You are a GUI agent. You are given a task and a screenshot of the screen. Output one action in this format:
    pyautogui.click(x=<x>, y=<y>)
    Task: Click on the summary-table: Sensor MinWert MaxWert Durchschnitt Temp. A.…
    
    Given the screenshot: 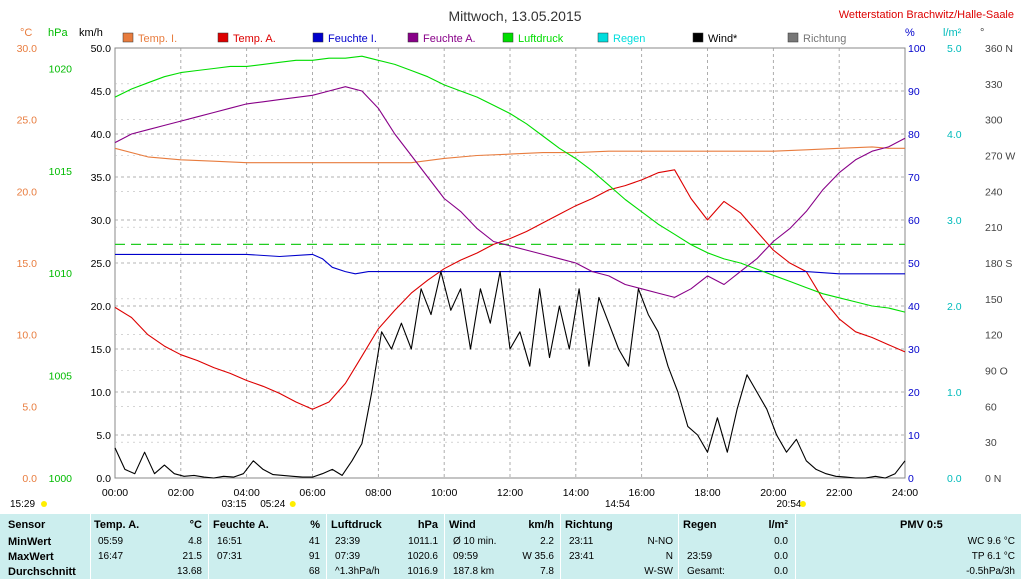 What is the action you would take?
    pyautogui.click(x=510, y=546)
    